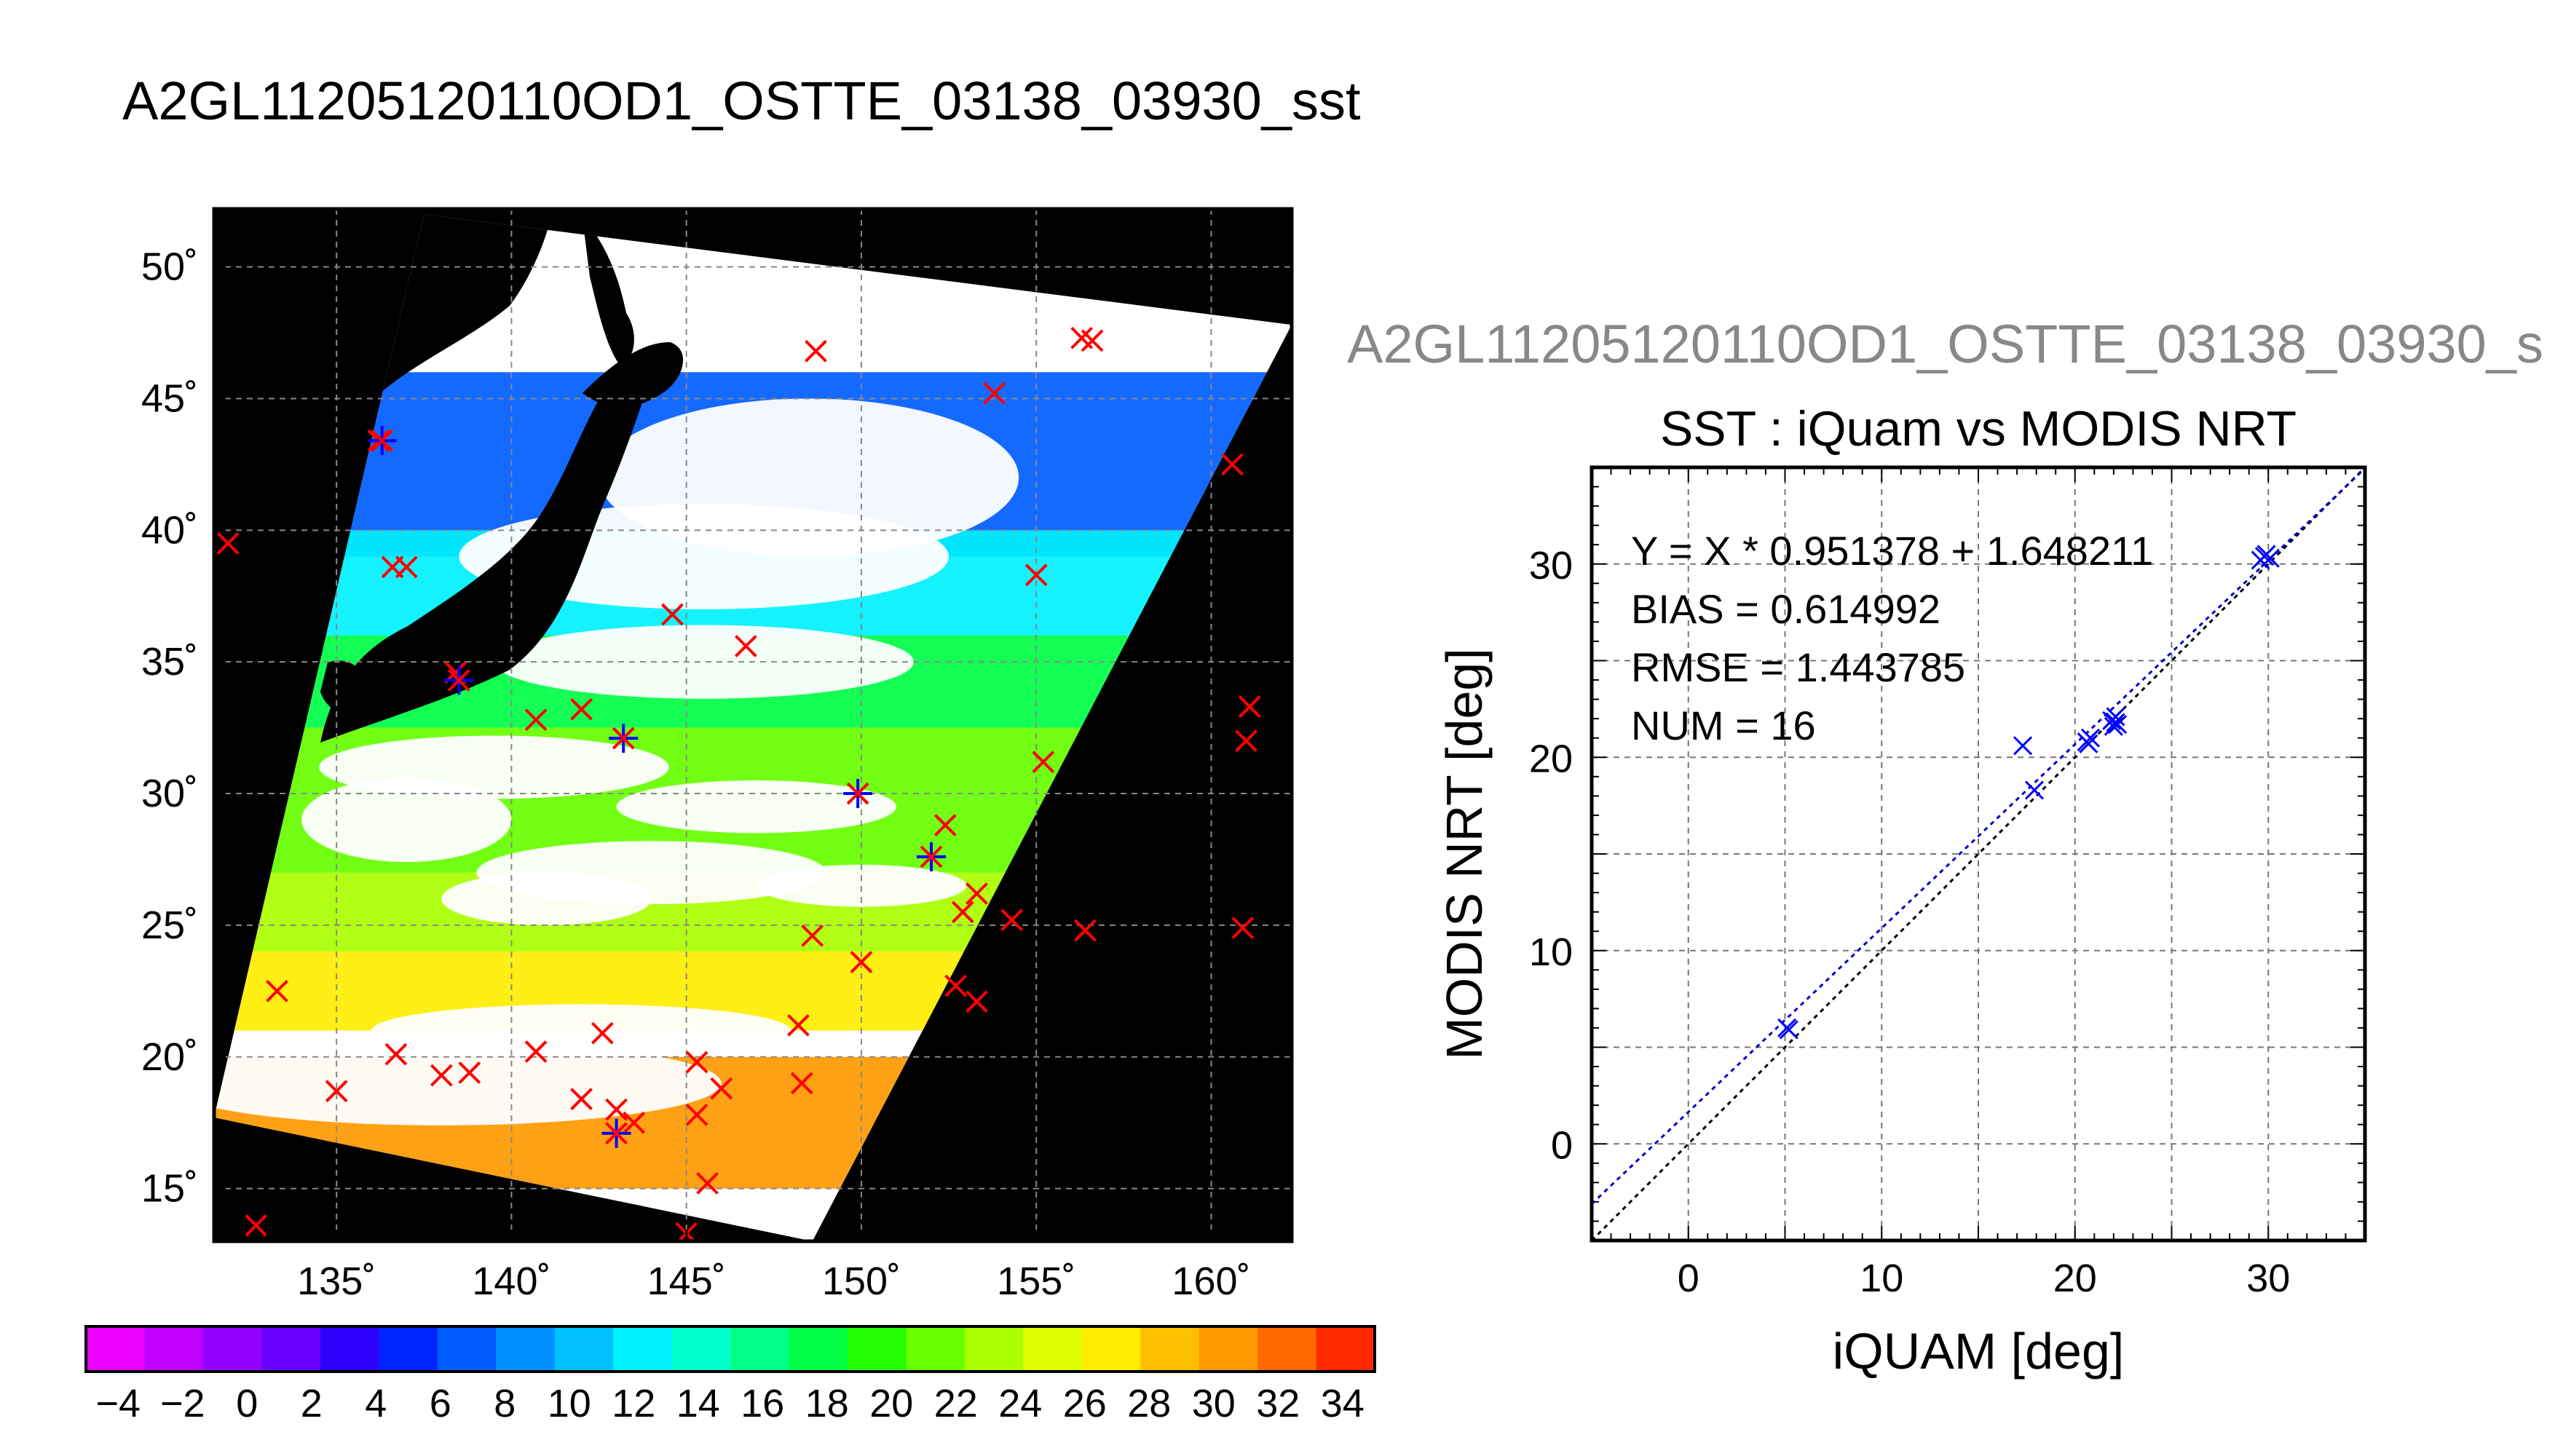  I want to click on colorbar-tick-label: 16, so click(762, 1403).